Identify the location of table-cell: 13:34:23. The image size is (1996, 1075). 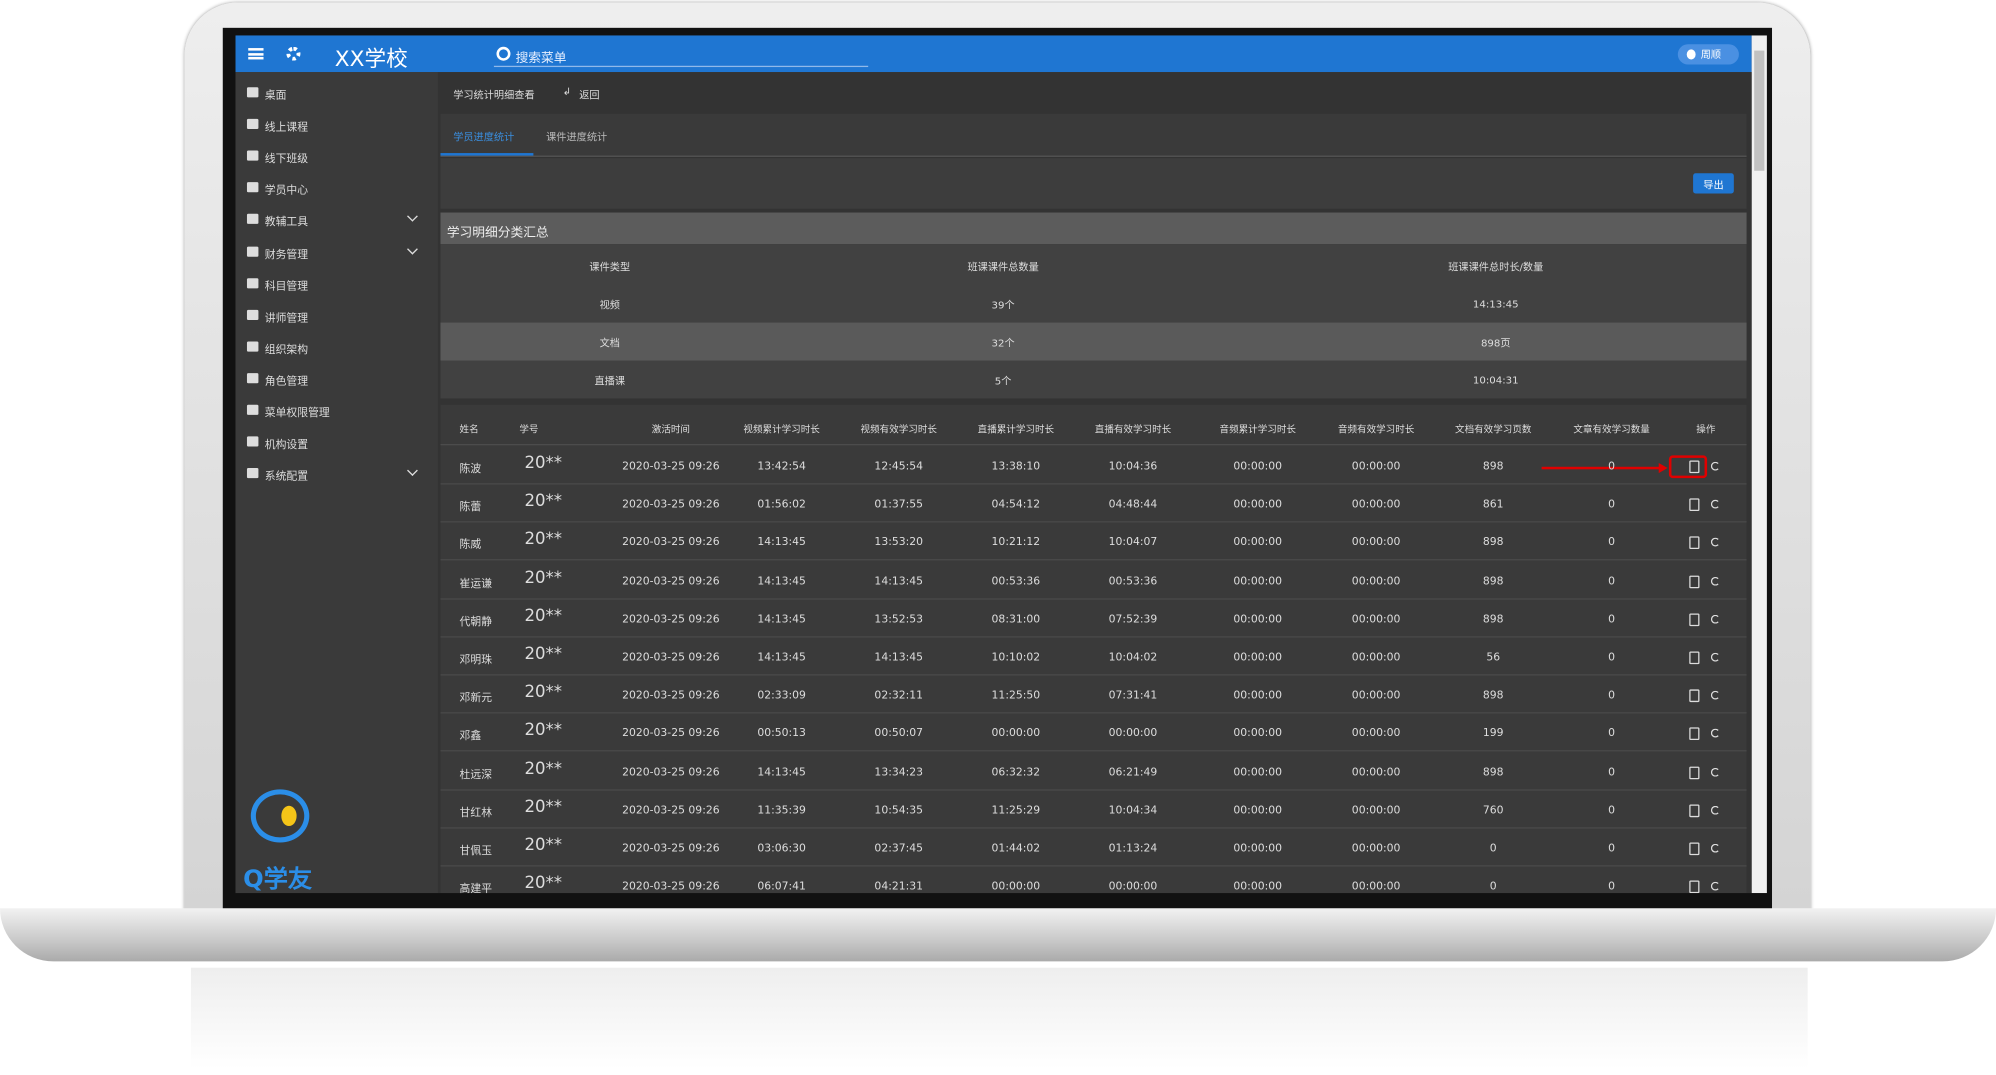
(899, 772).